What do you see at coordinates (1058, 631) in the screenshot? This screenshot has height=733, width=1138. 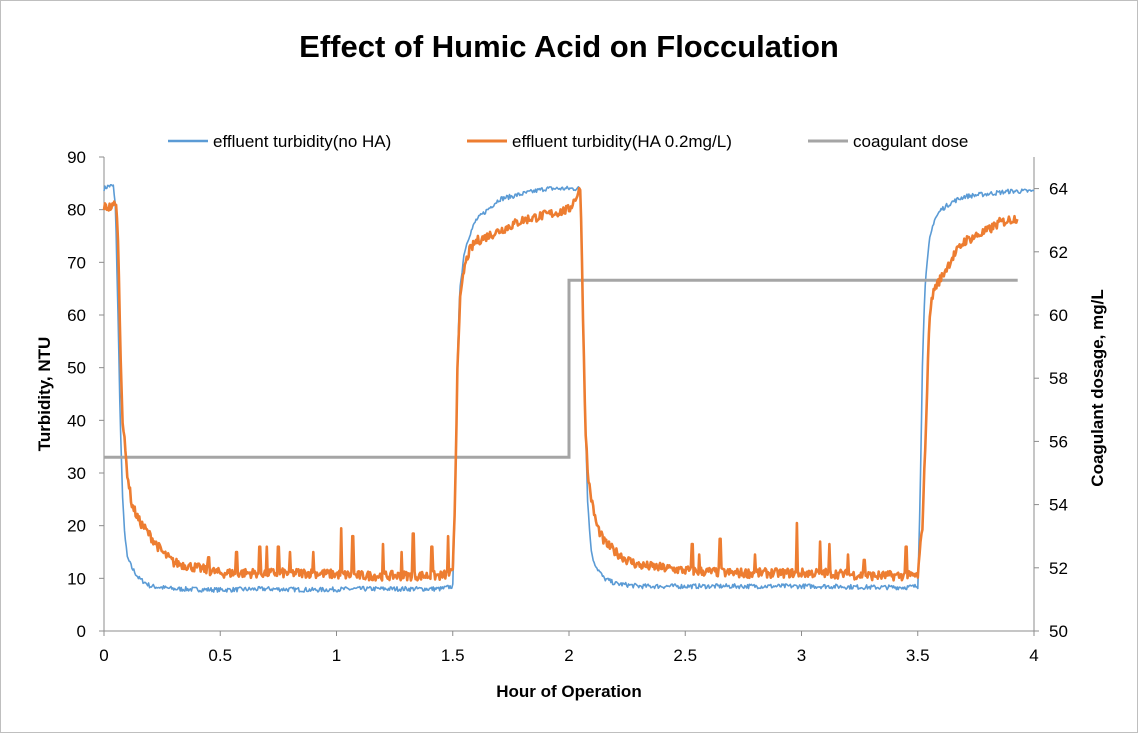 I see `y2-tick-label: 50` at bounding box center [1058, 631].